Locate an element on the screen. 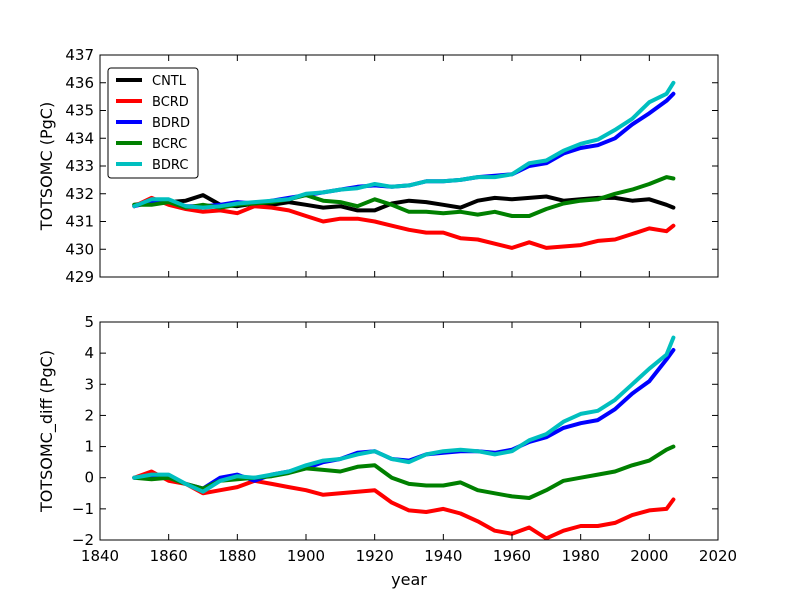  y-tick-label: 2 is located at coordinates (89, 415).